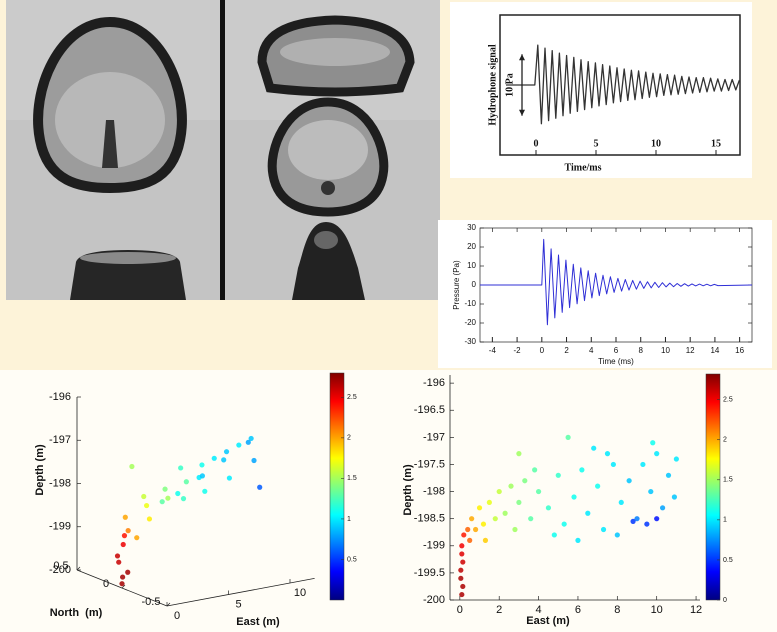 This screenshot has height=632, width=777. Describe the element at coordinates (434, 600) in the screenshot. I see `y-tick-label: -200` at that location.